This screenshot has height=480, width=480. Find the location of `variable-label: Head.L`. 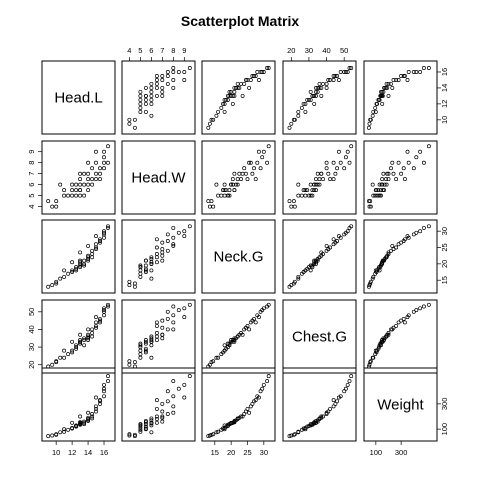

variable-label: Head.L is located at coordinates (78, 98).